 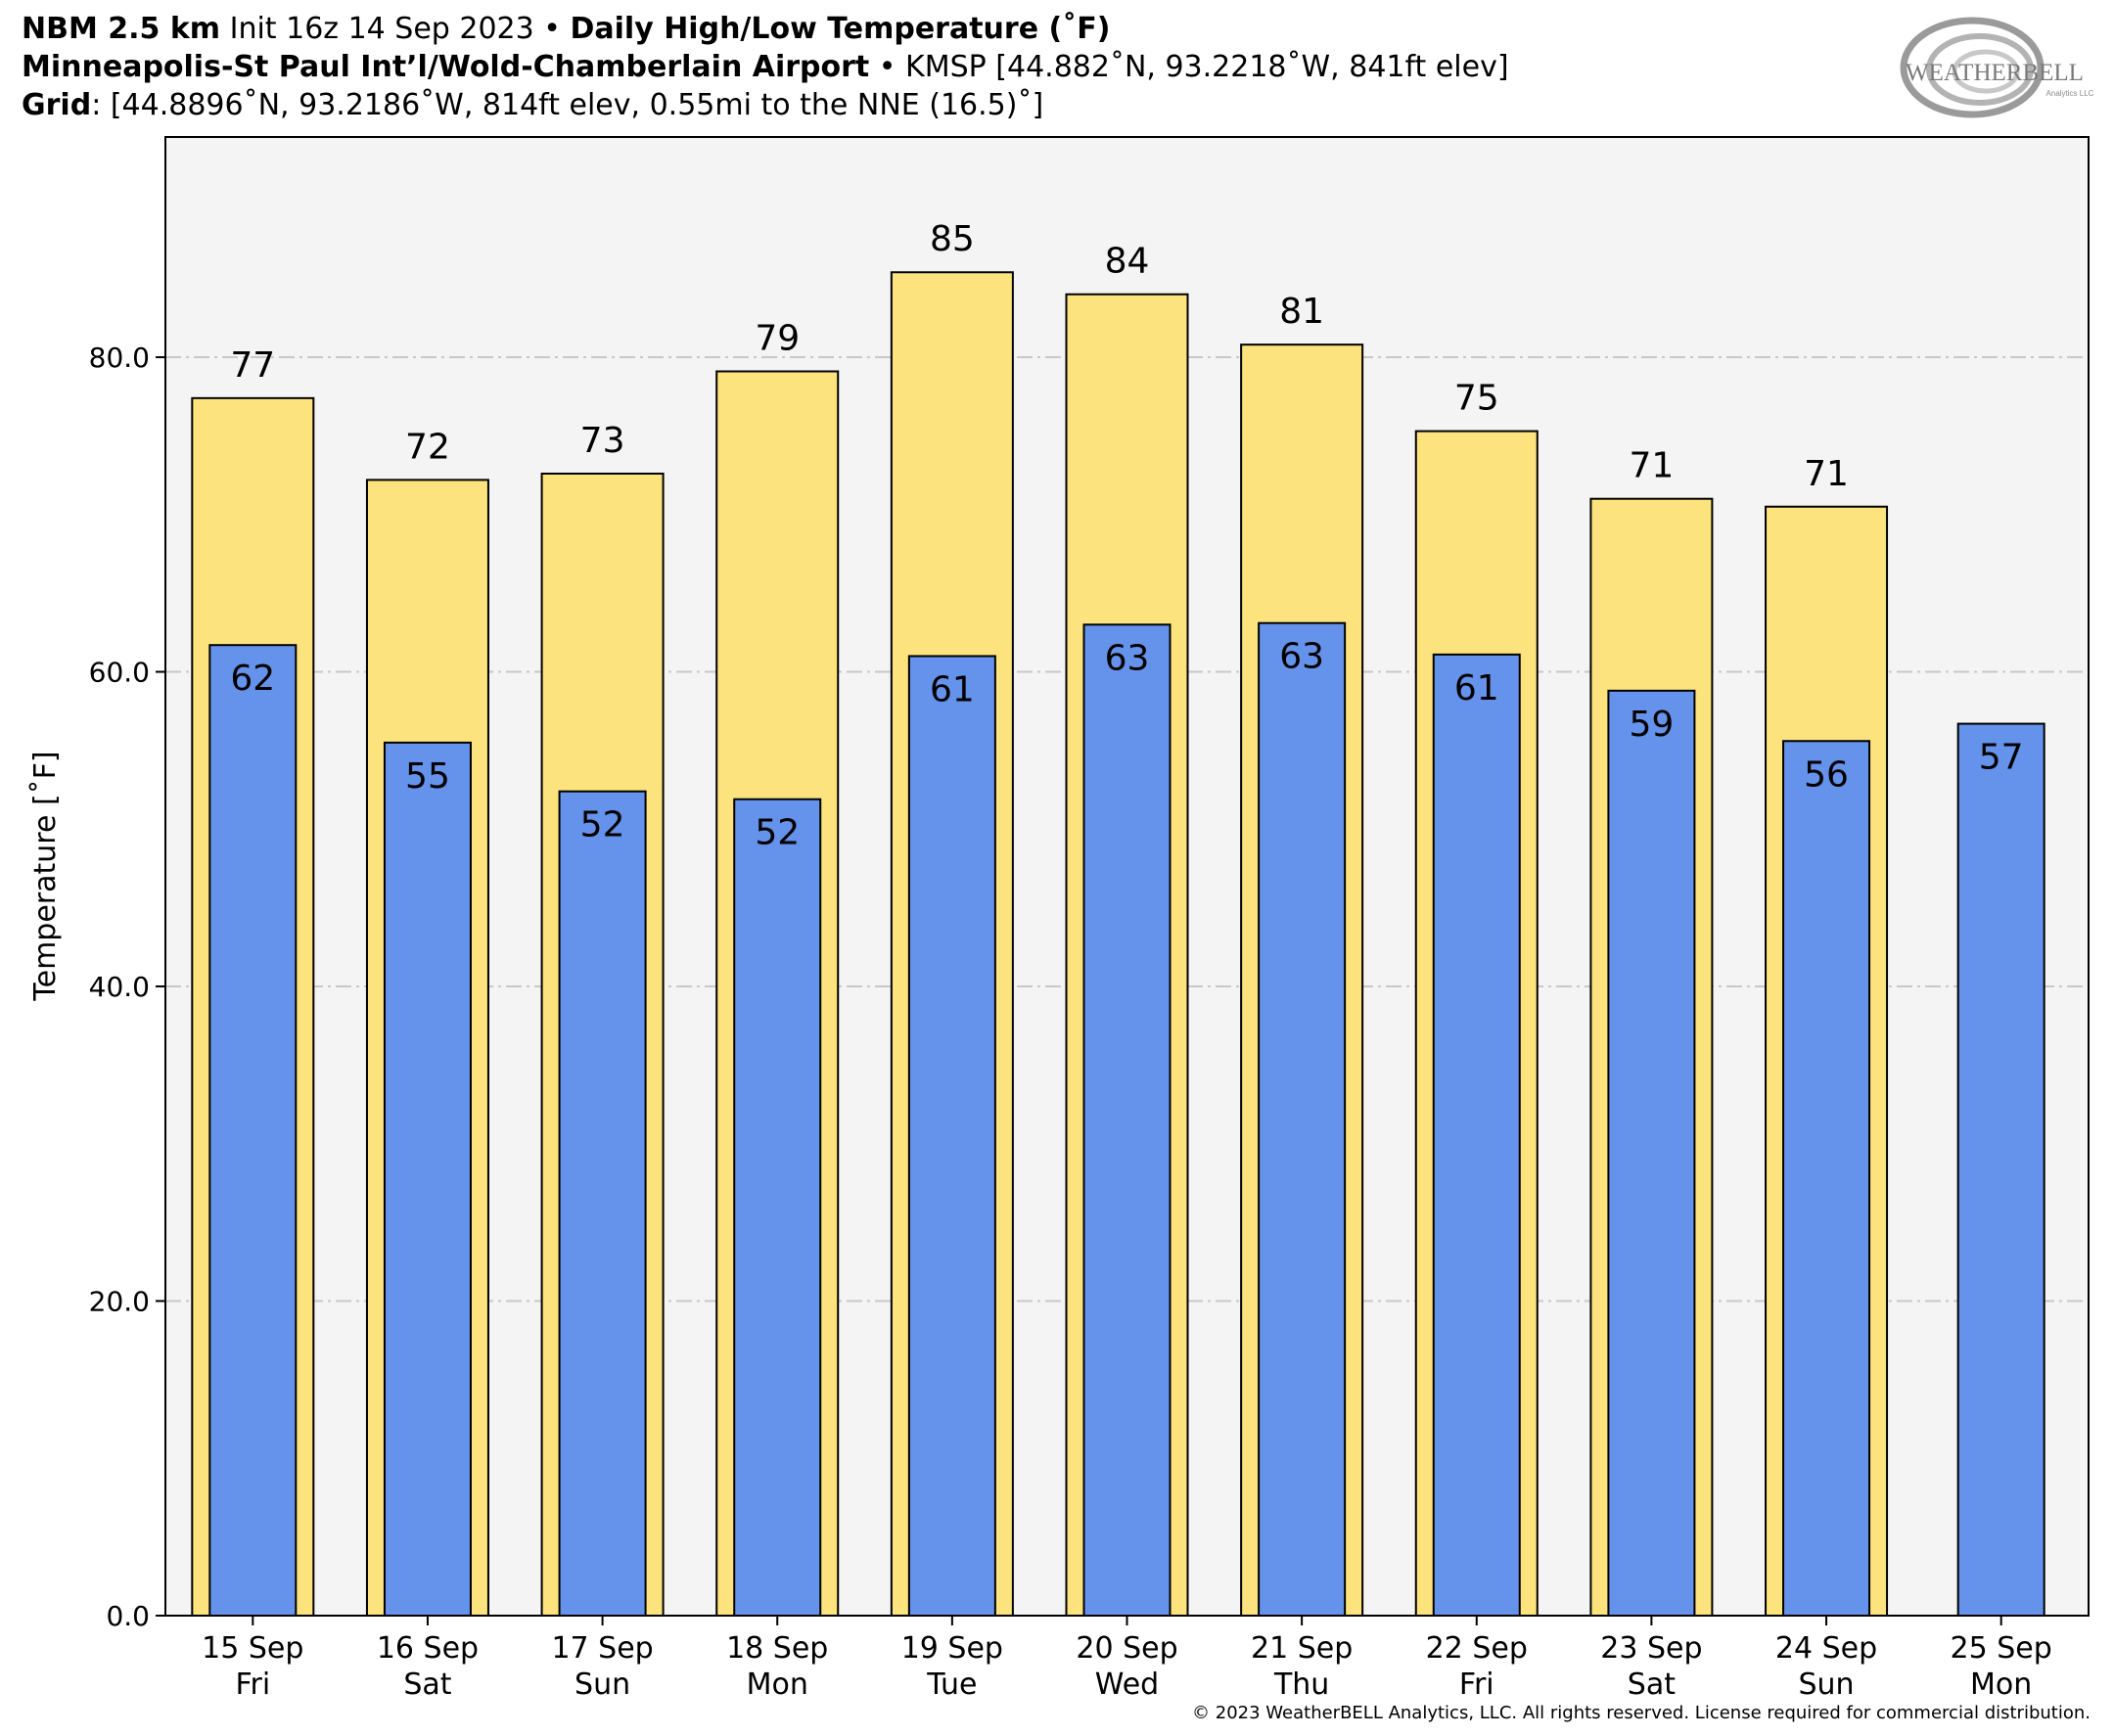 What do you see at coordinates (428, 447) in the screenshot?
I see `high-value-label: 72` at bounding box center [428, 447].